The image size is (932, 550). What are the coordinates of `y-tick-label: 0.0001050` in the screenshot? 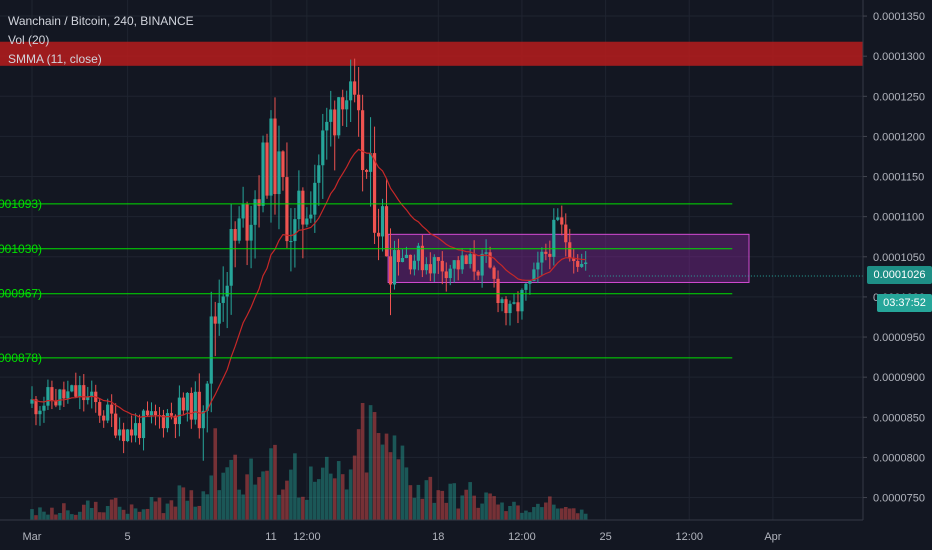 It's located at (899, 258).